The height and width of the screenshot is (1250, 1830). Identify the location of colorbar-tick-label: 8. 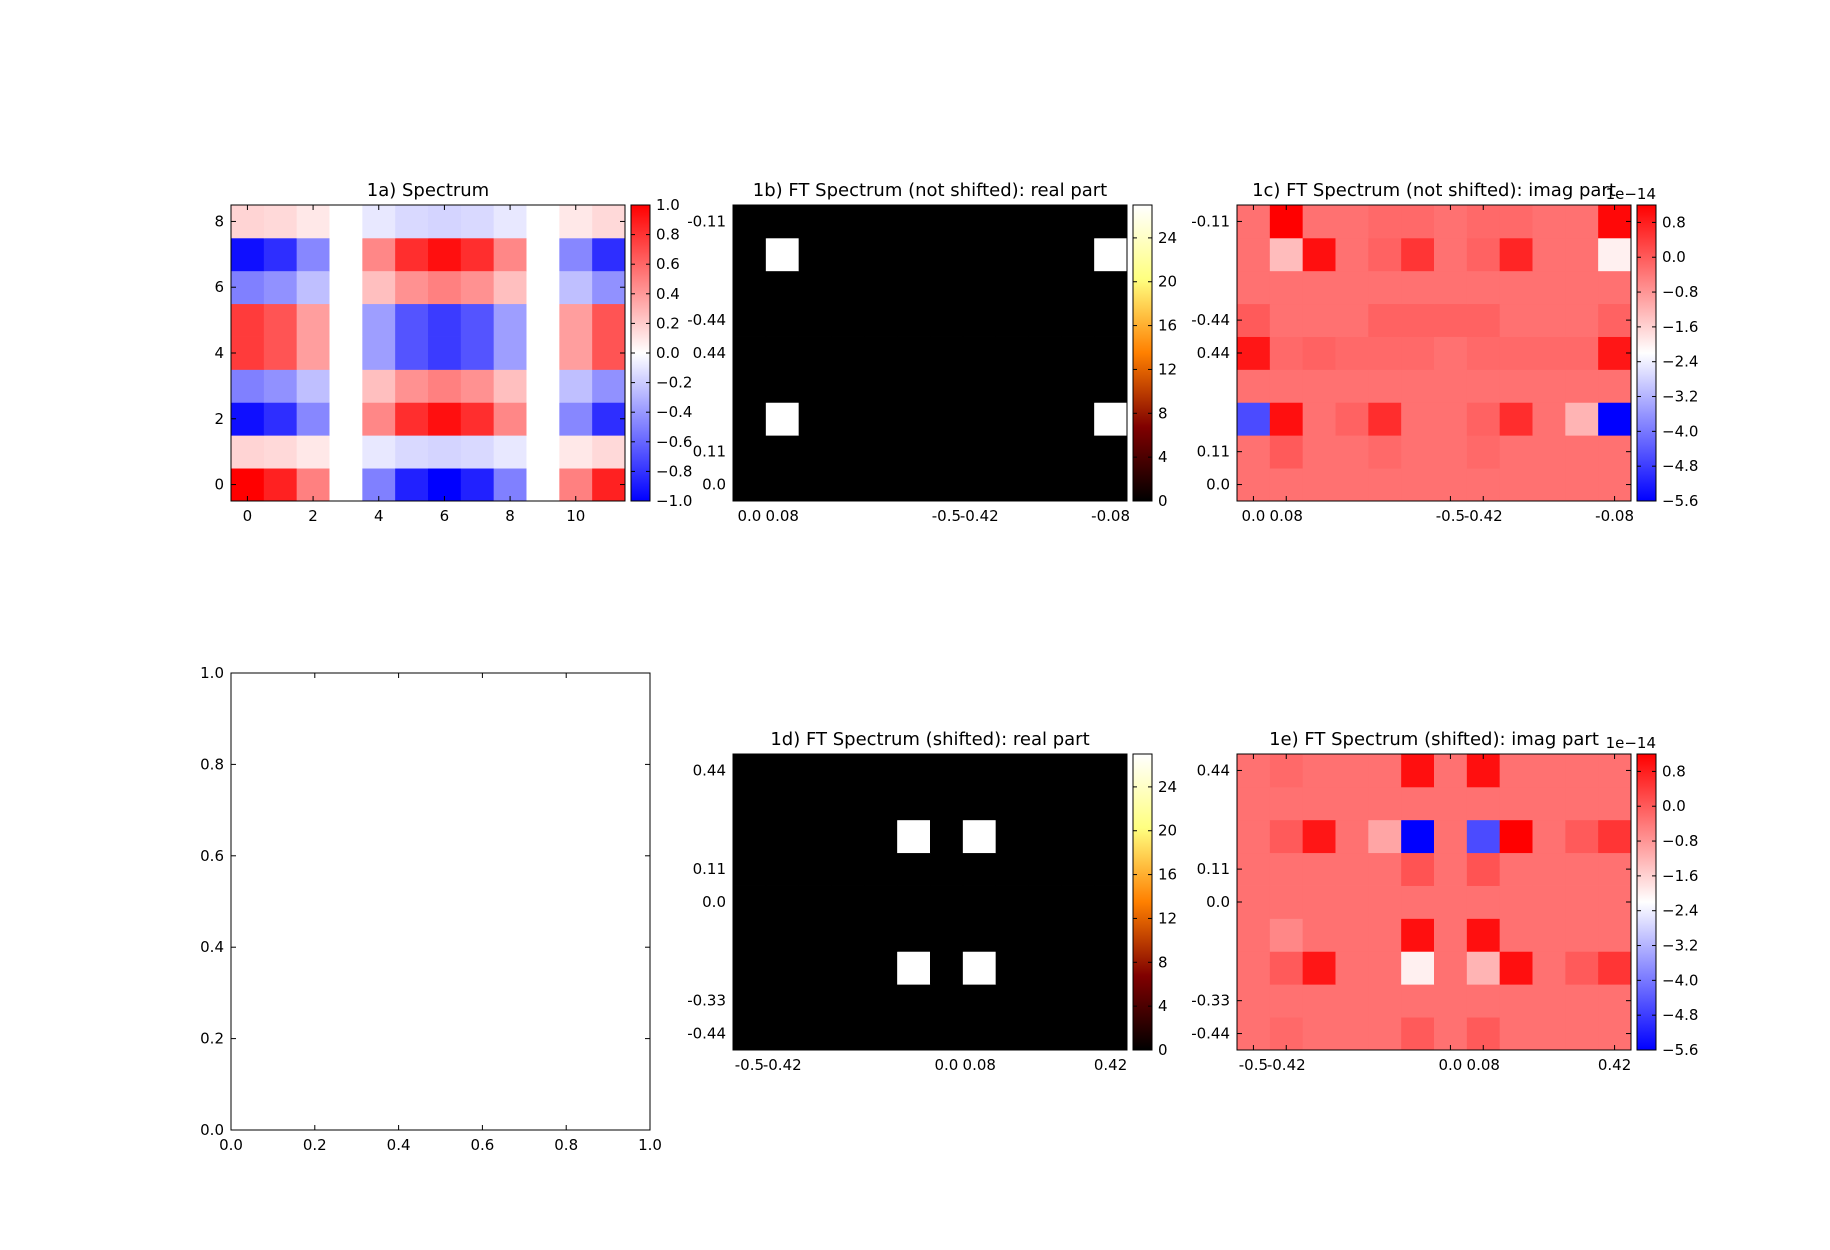
(1163, 962).